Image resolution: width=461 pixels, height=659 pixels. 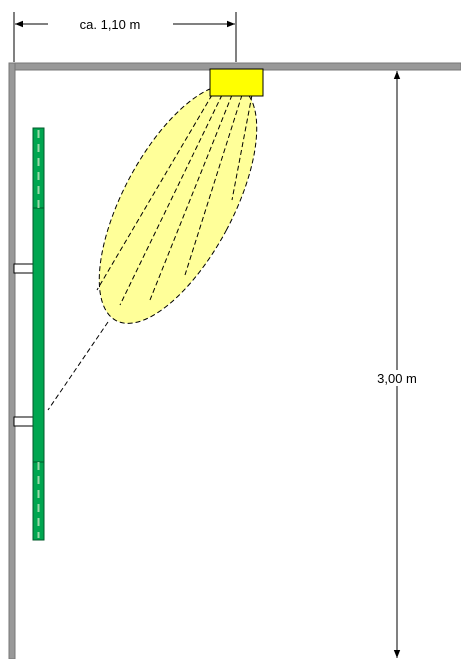 What do you see at coordinates (12, 360) in the screenshot?
I see `wall` at bounding box center [12, 360].